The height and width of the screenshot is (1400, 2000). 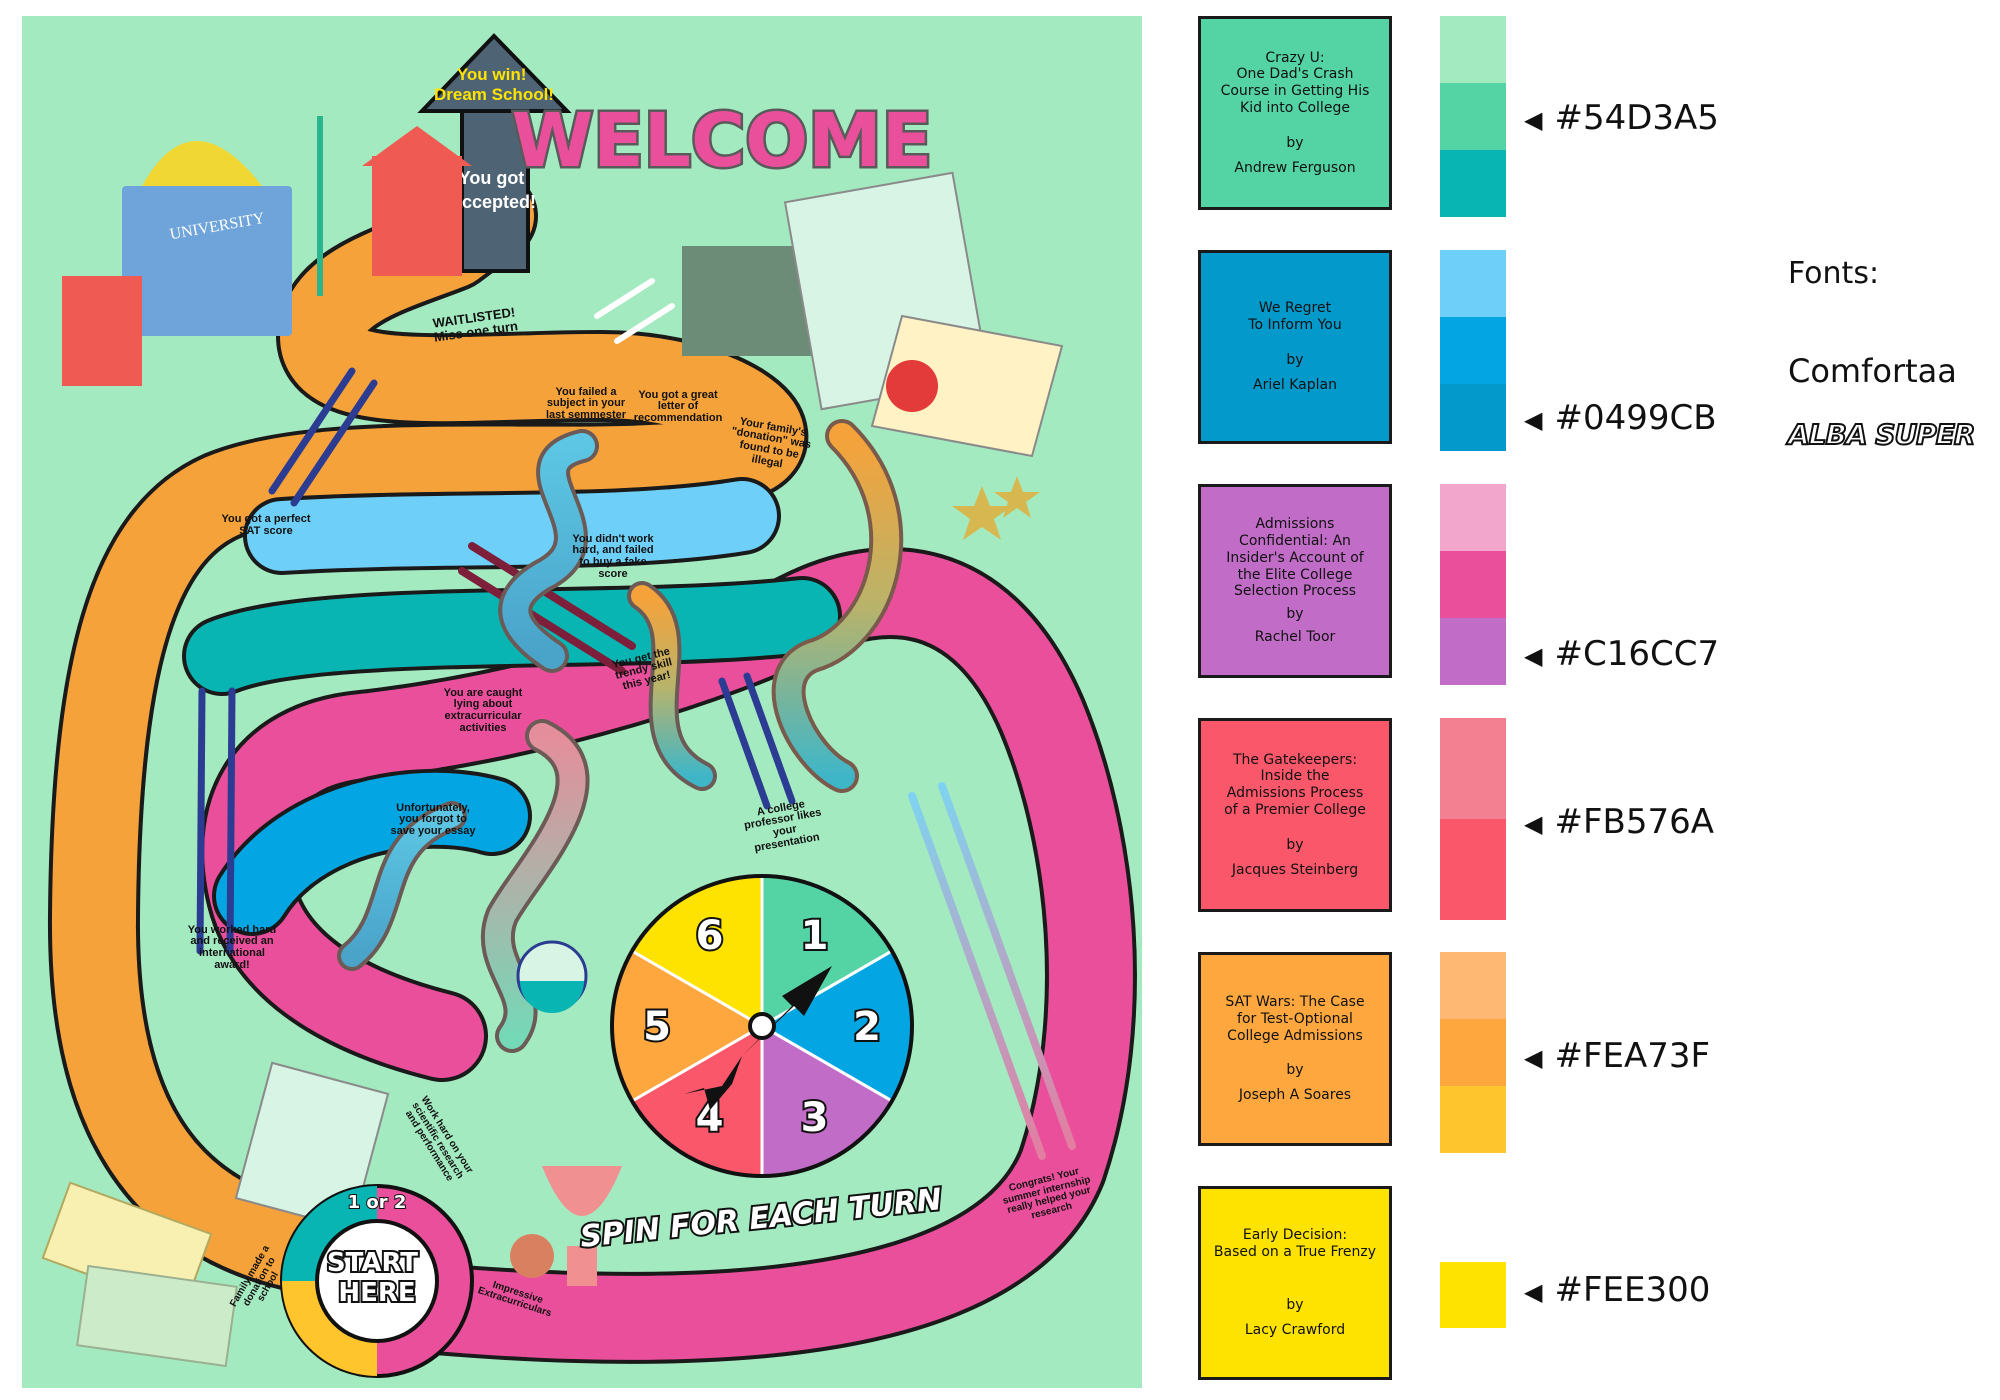 What do you see at coordinates (1295, 317) in the screenshot?
I see `book-title: We Regret To Inform You` at bounding box center [1295, 317].